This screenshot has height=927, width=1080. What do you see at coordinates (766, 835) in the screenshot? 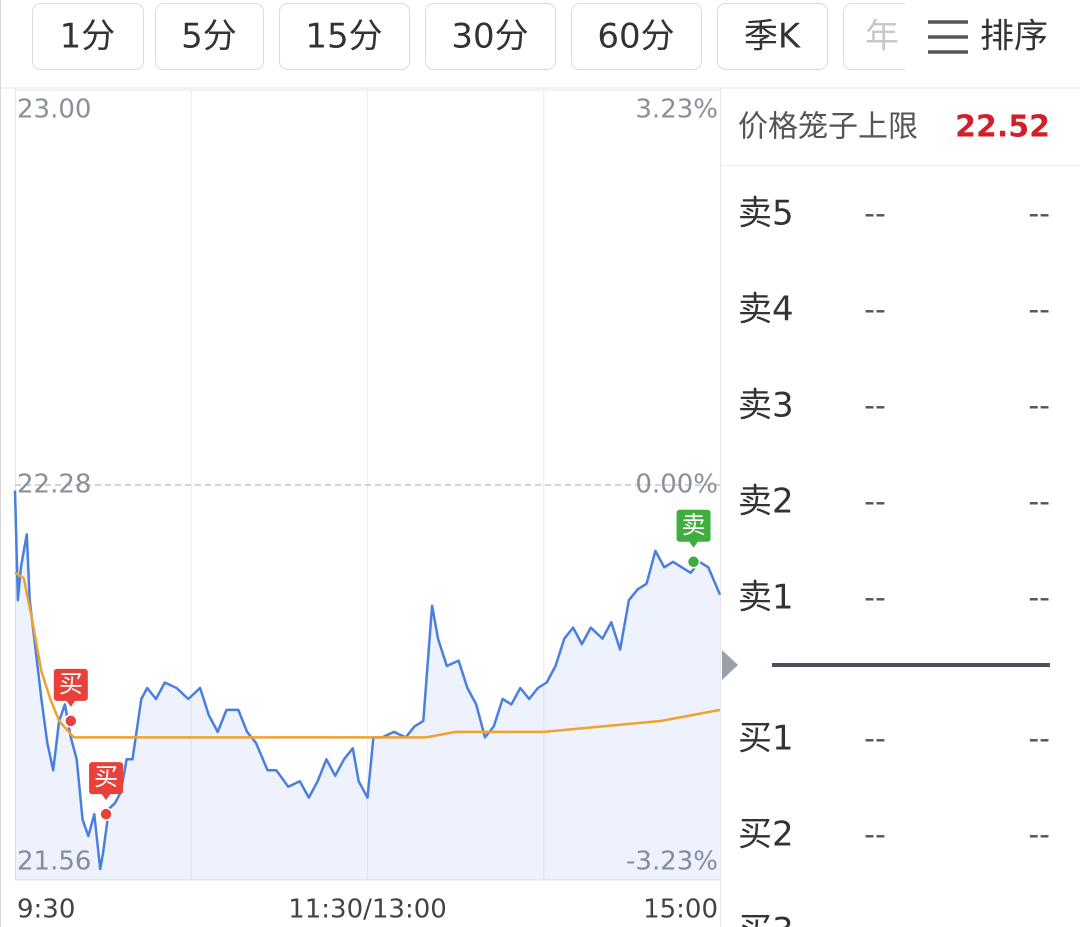
I see `level-name: 买2` at bounding box center [766, 835].